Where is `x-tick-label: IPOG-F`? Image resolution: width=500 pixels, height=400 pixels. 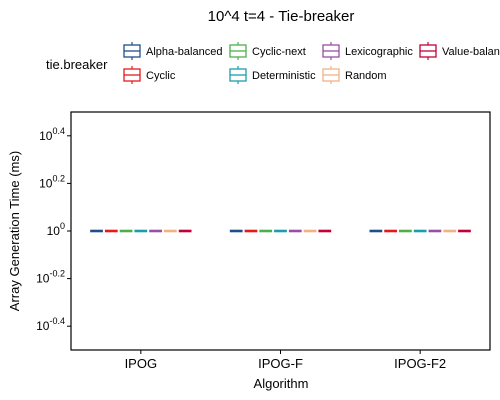
x-tick-label: IPOG-F is located at coordinates (280, 363).